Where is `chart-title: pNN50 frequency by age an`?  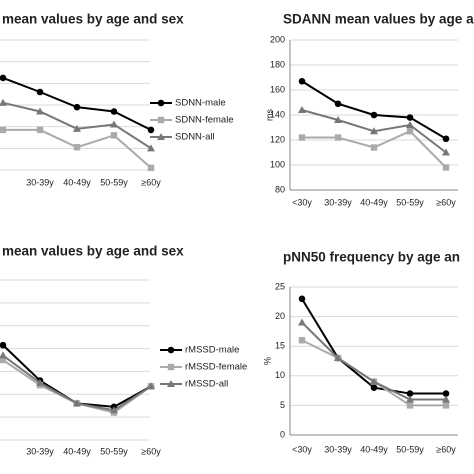
chart-title: pNN50 frequency by age an is located at coordinates (371, 257).